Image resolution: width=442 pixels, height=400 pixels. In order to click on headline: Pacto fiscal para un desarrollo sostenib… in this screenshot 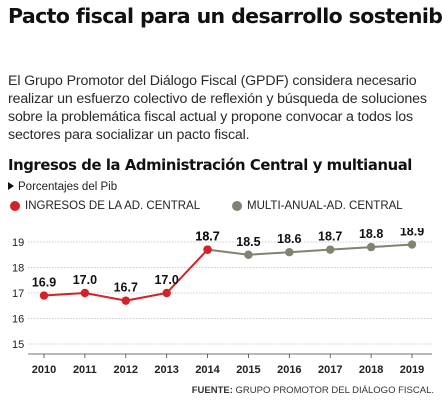, I will do `click(225, 16)`.